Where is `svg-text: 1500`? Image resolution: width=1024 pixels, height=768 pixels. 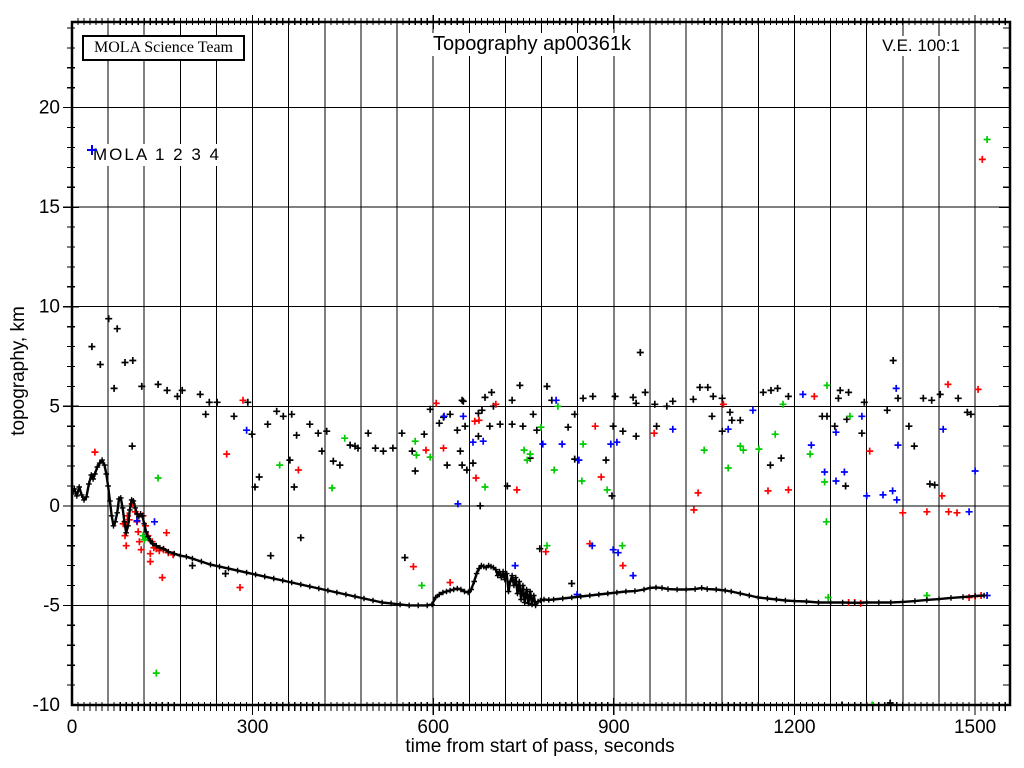
svg-text: 1500 is located at coordinates (975, 727).